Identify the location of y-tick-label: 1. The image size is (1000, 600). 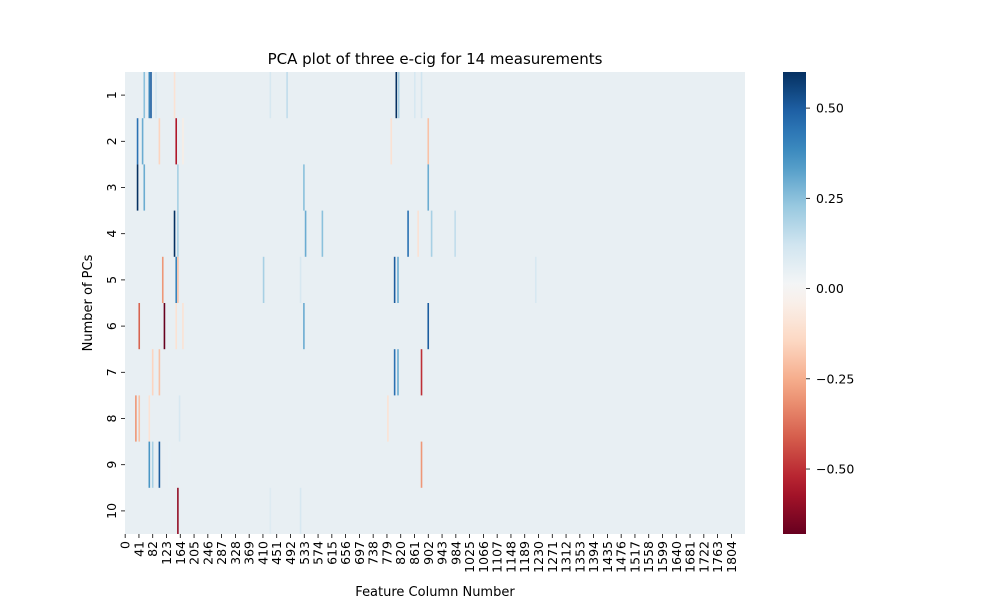
(111, 95).